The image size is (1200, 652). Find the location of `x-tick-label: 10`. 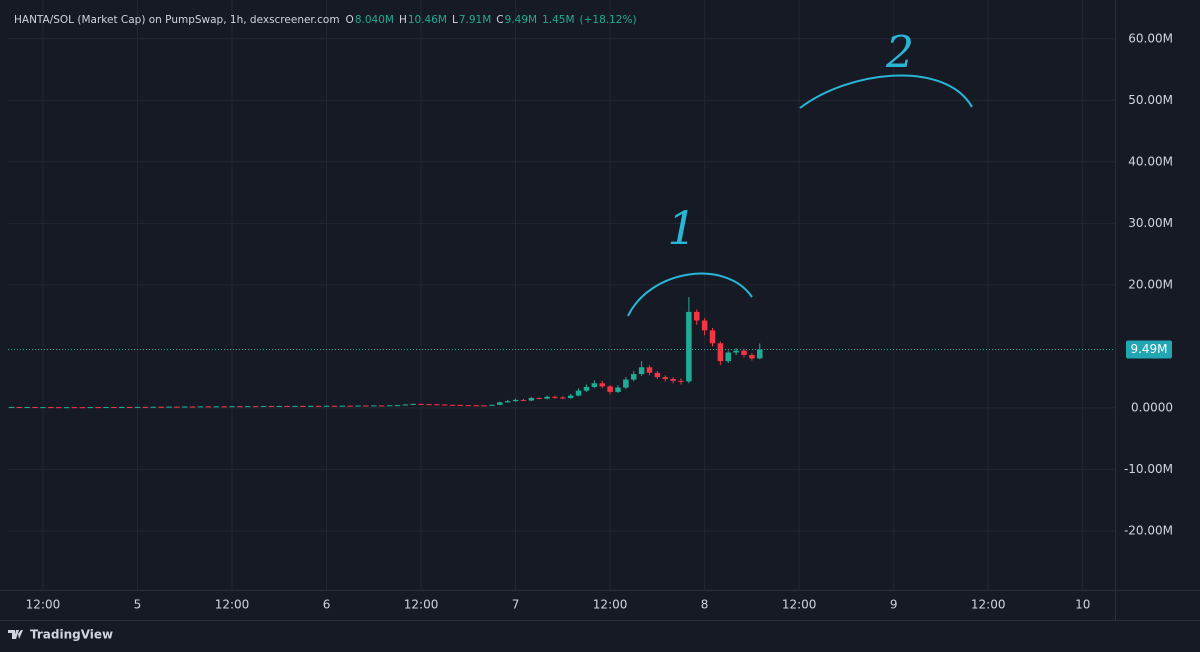

x-tick-label: 10 is located at coordinates (1082, 605).